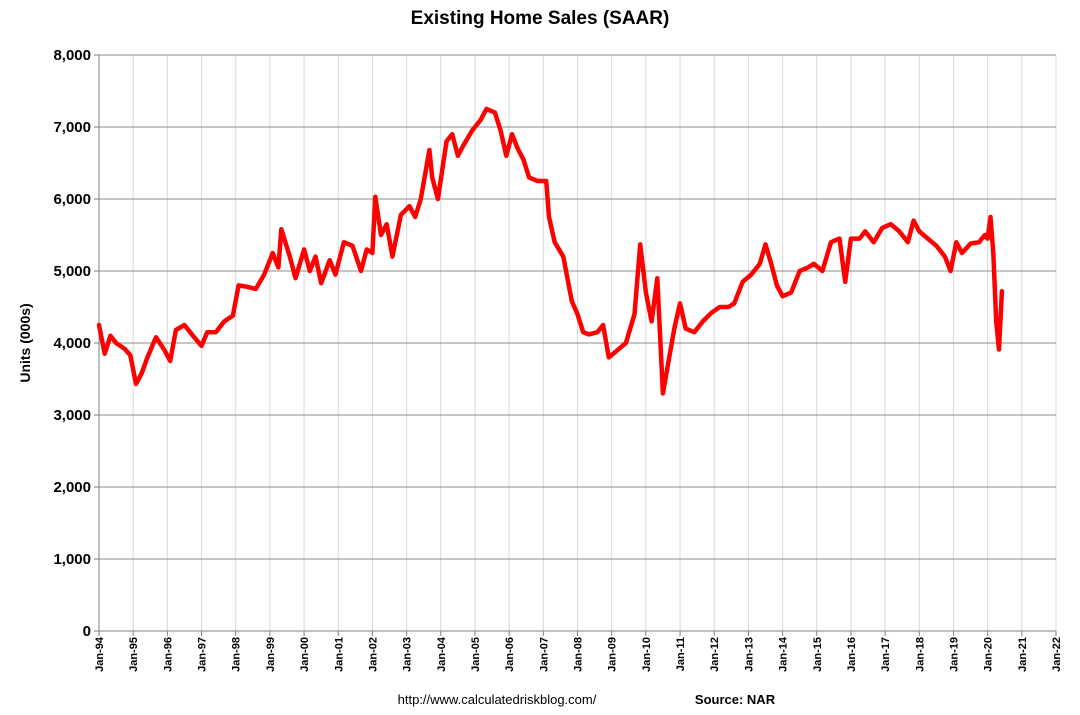  Describe the element at coordinates (72, 559) in the screenshot. I see `y-tick-label: 1,000` at that location.